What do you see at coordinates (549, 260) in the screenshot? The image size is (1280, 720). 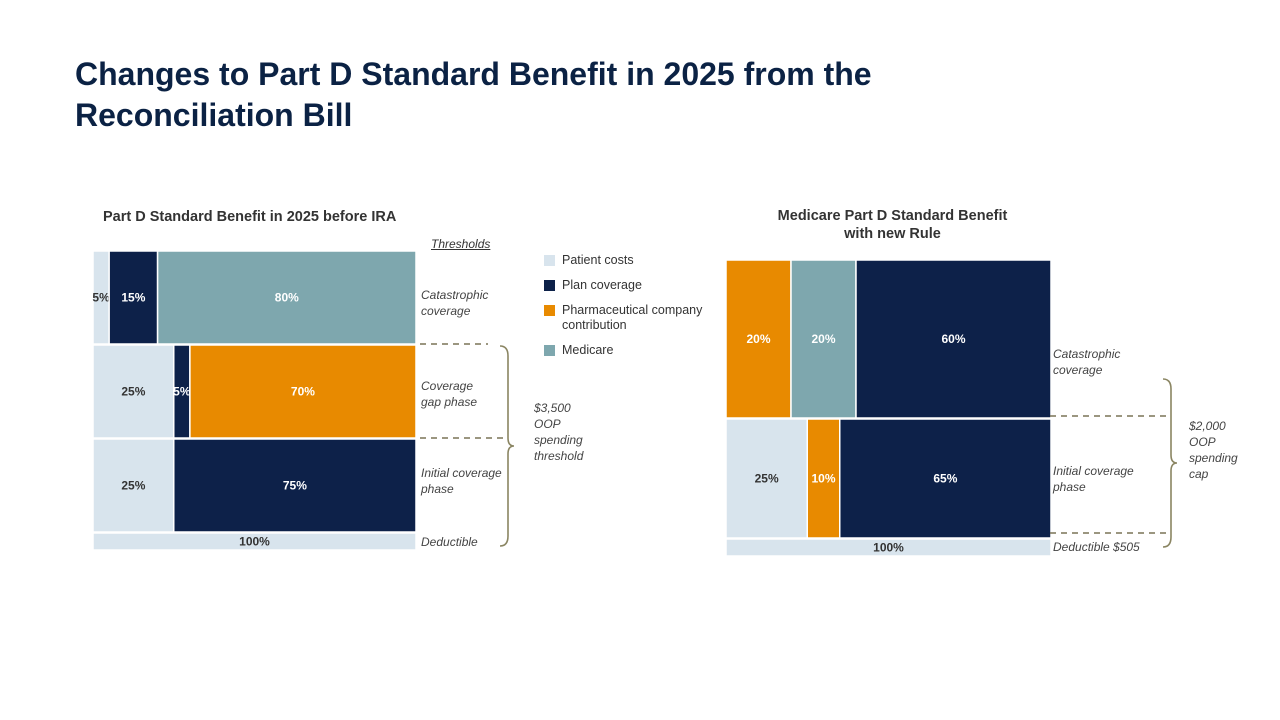 I see `legend-swatch-patient-costs` at bounding box center [549, 260].